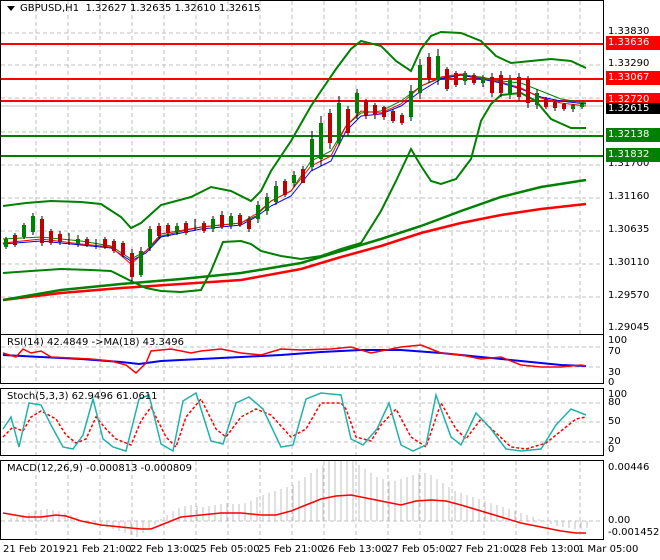 The image size is (660, 560). Describe the element at coordinates (629, 31) in the screenshot. I see `price-tick: 1.33830` at that location.